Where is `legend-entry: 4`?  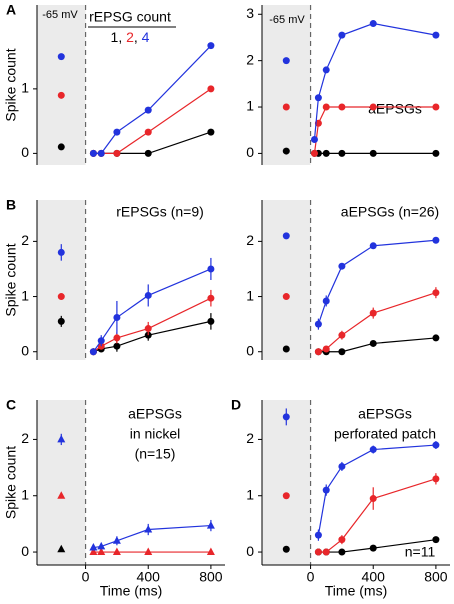 legend-entry: 4 is located at coordinates (146, 37).